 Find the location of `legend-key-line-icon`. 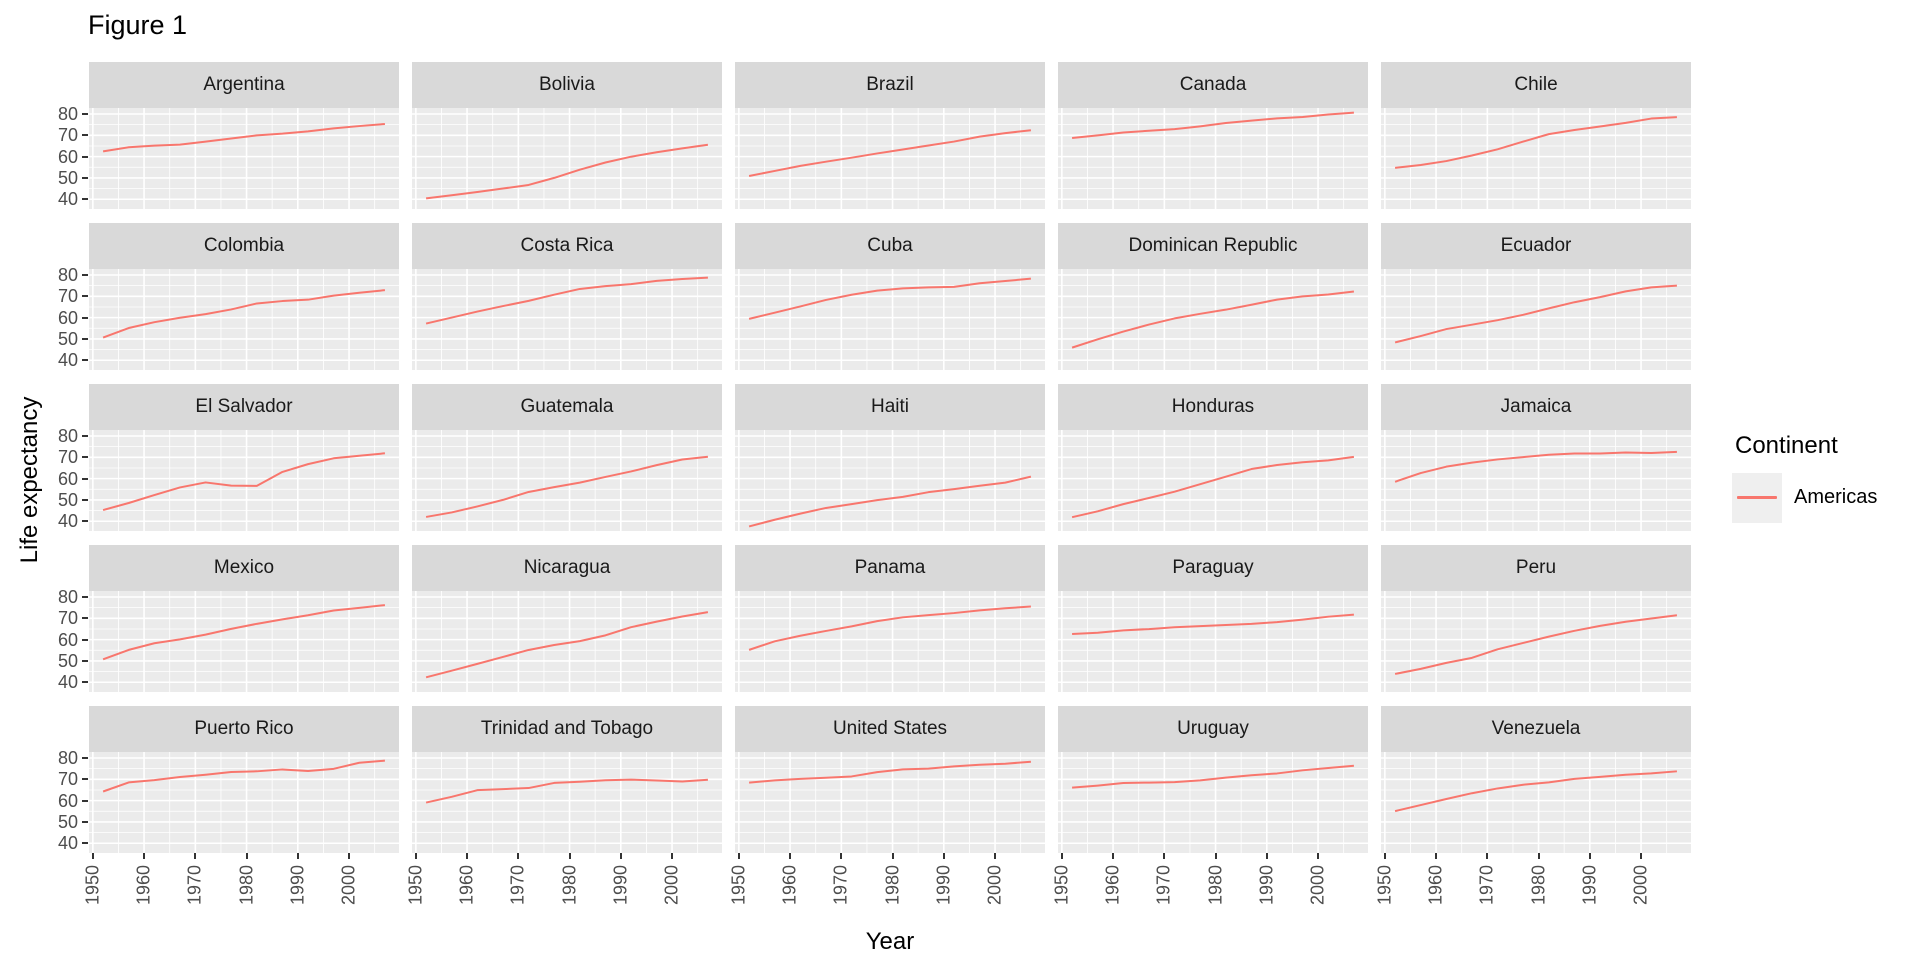

legend-key-line-icon is located at coordinates (1757, 497).